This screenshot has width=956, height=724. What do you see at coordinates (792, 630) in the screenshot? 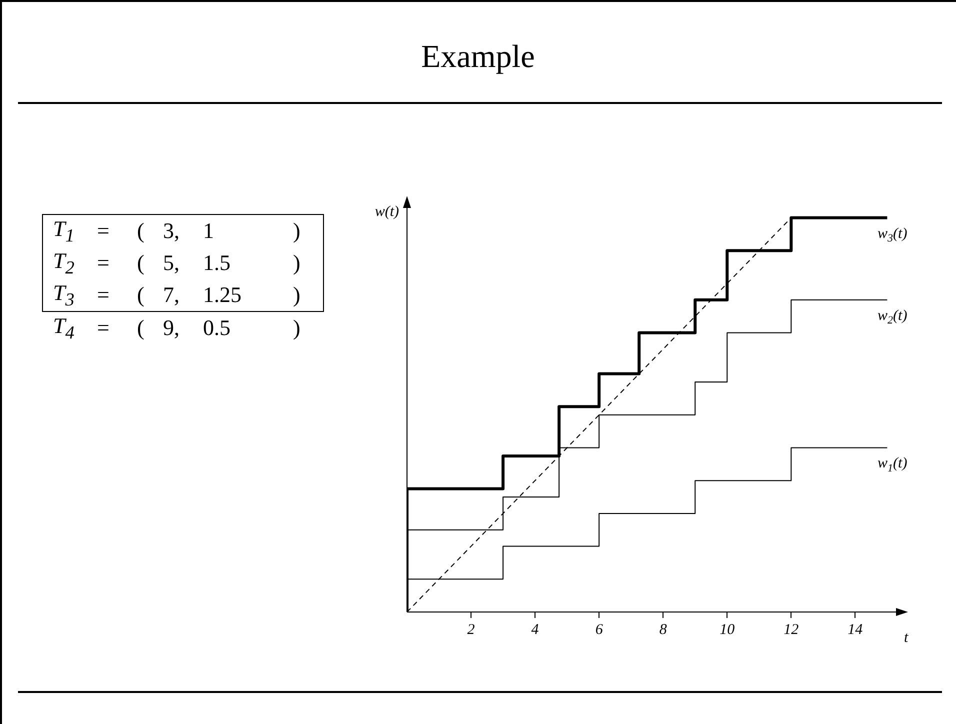
I see `x-tick-label: 12` at bounding box center [792, 630].